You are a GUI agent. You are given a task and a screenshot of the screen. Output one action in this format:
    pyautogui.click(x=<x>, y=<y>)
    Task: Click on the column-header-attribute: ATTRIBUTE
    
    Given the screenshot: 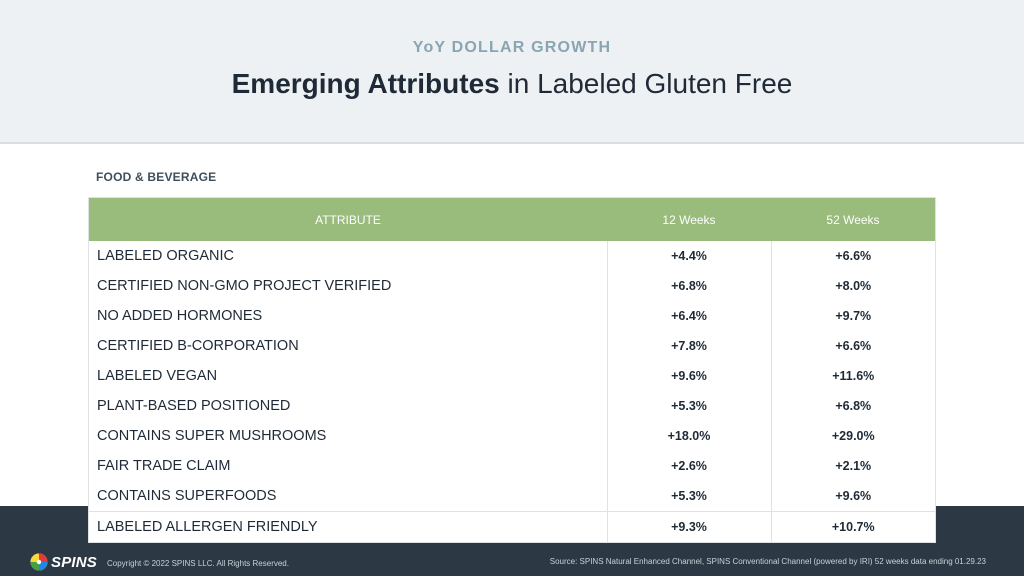 What is the action you would take?
    pyautogui.click(x=347, y=219)
    